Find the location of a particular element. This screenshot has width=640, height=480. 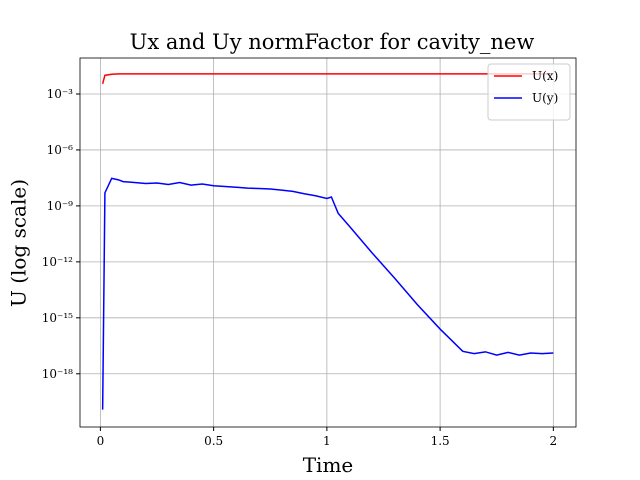

x-tick-label: 1 is located at coordinates (327, 441).